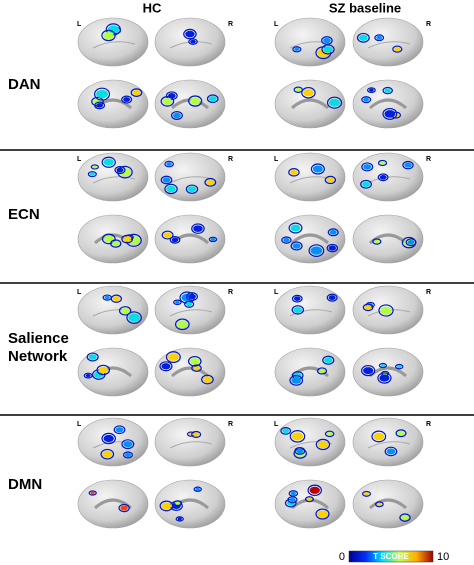 The width and height of the screenshot is (474, 565). What do you see at coordinates (152, 7) in the screenshot?
I see `column-header: HC` at bounding box center [152, 7].